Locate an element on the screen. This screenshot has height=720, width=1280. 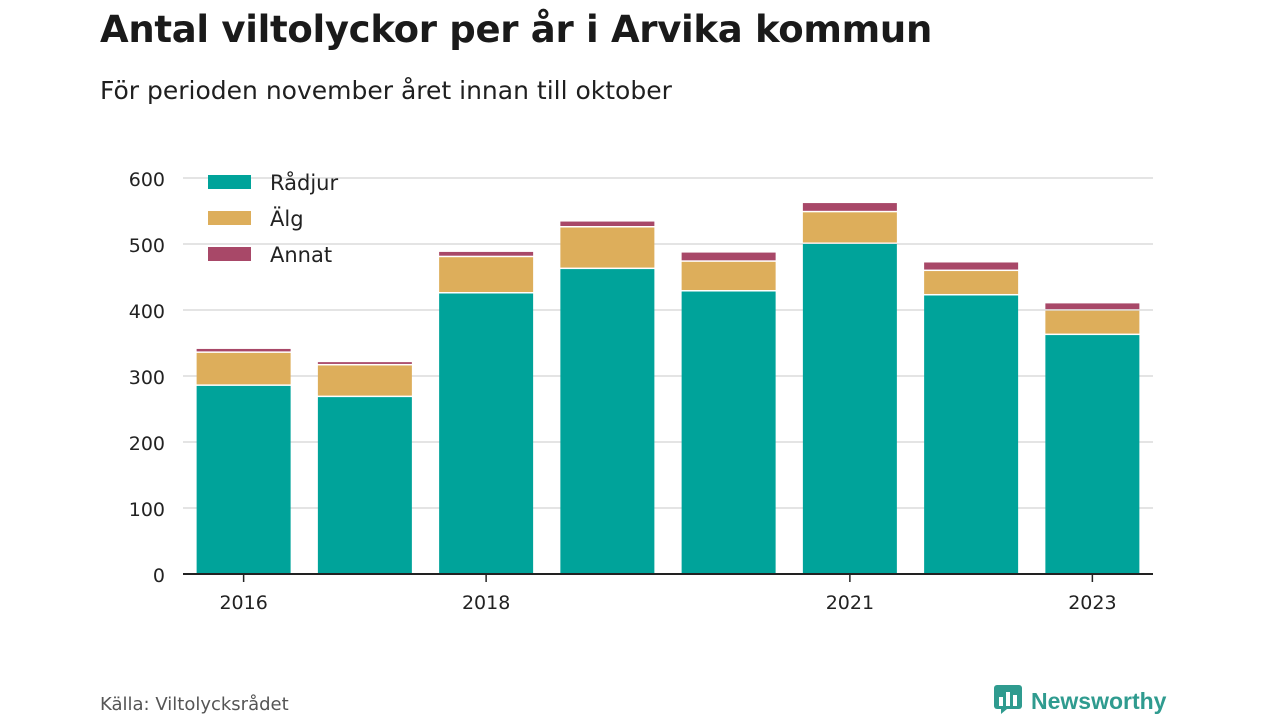
y-tick-label: 300 is located at coordinates (147, 378).